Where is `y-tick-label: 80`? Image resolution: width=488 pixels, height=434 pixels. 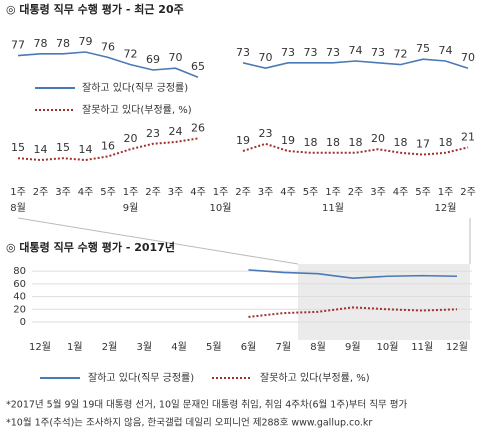 y-tick-label: 80 is located at coordinates (19, 271).